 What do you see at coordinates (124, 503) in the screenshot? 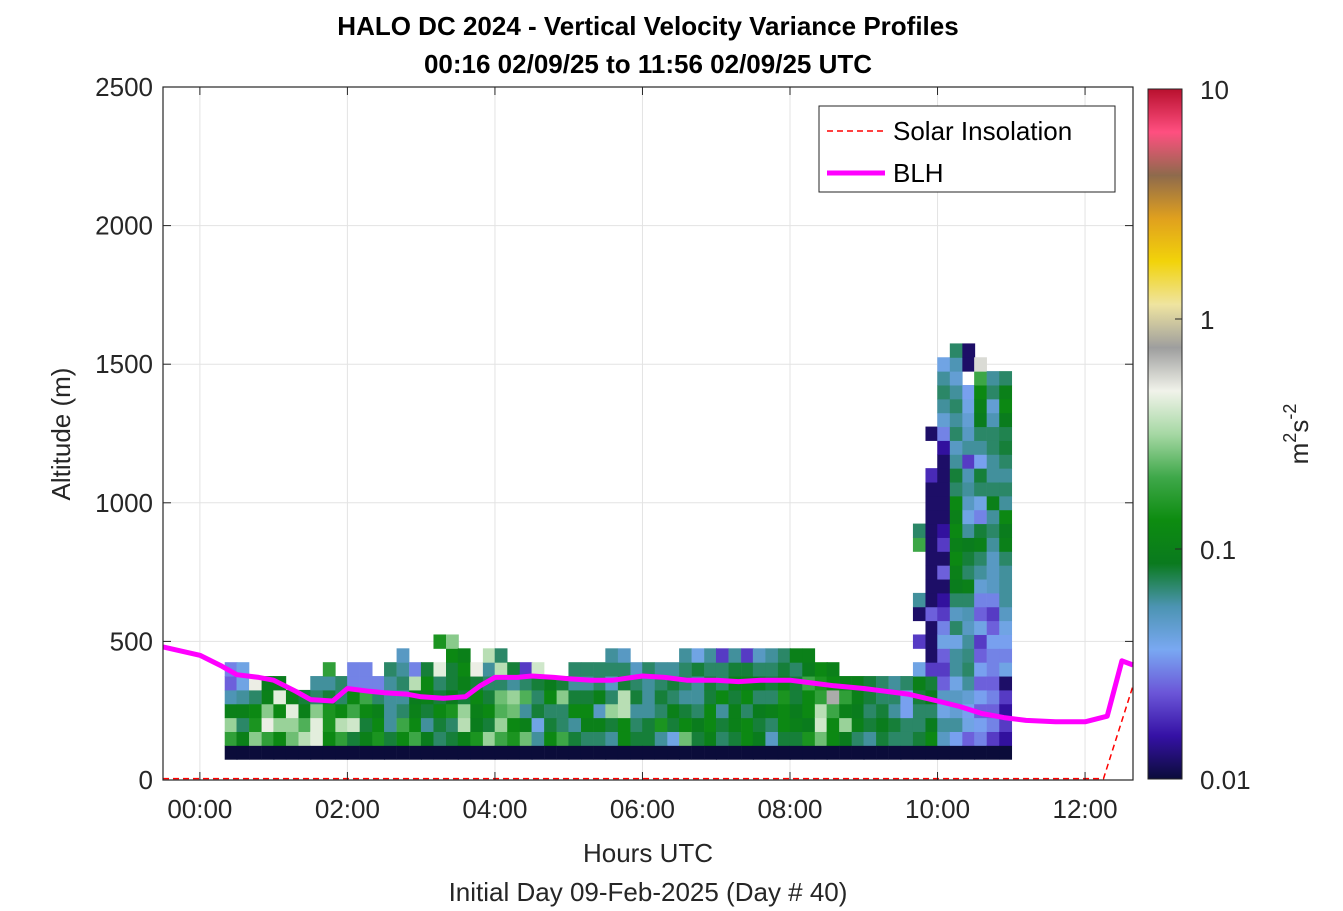
I see `y-tick-label: 1000` at bounding box center [124, 503].